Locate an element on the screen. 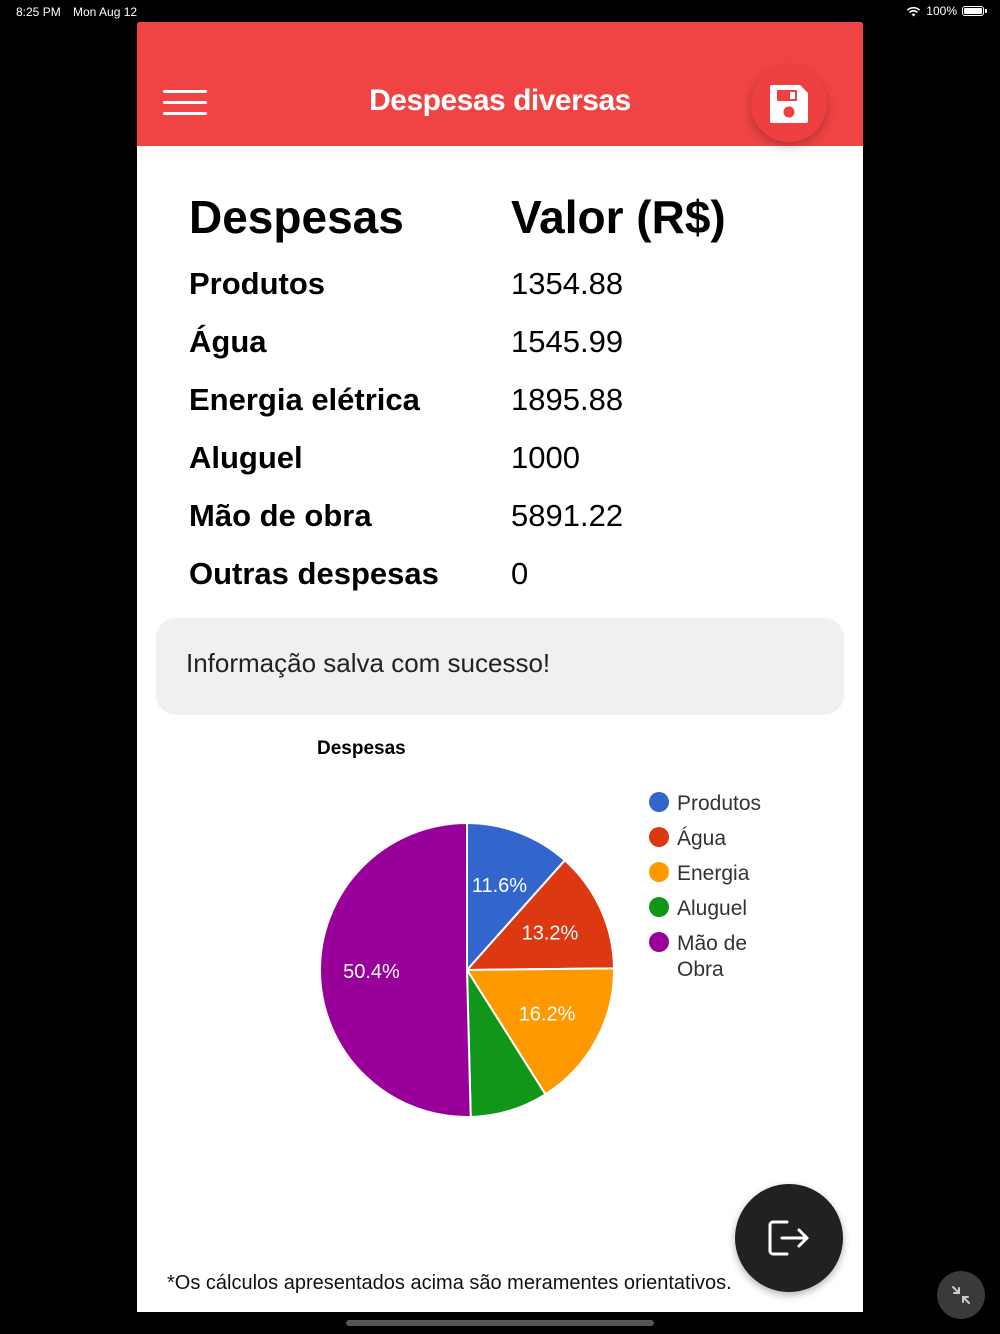  battery-percent: 100% is located at coordinates (941, 11).